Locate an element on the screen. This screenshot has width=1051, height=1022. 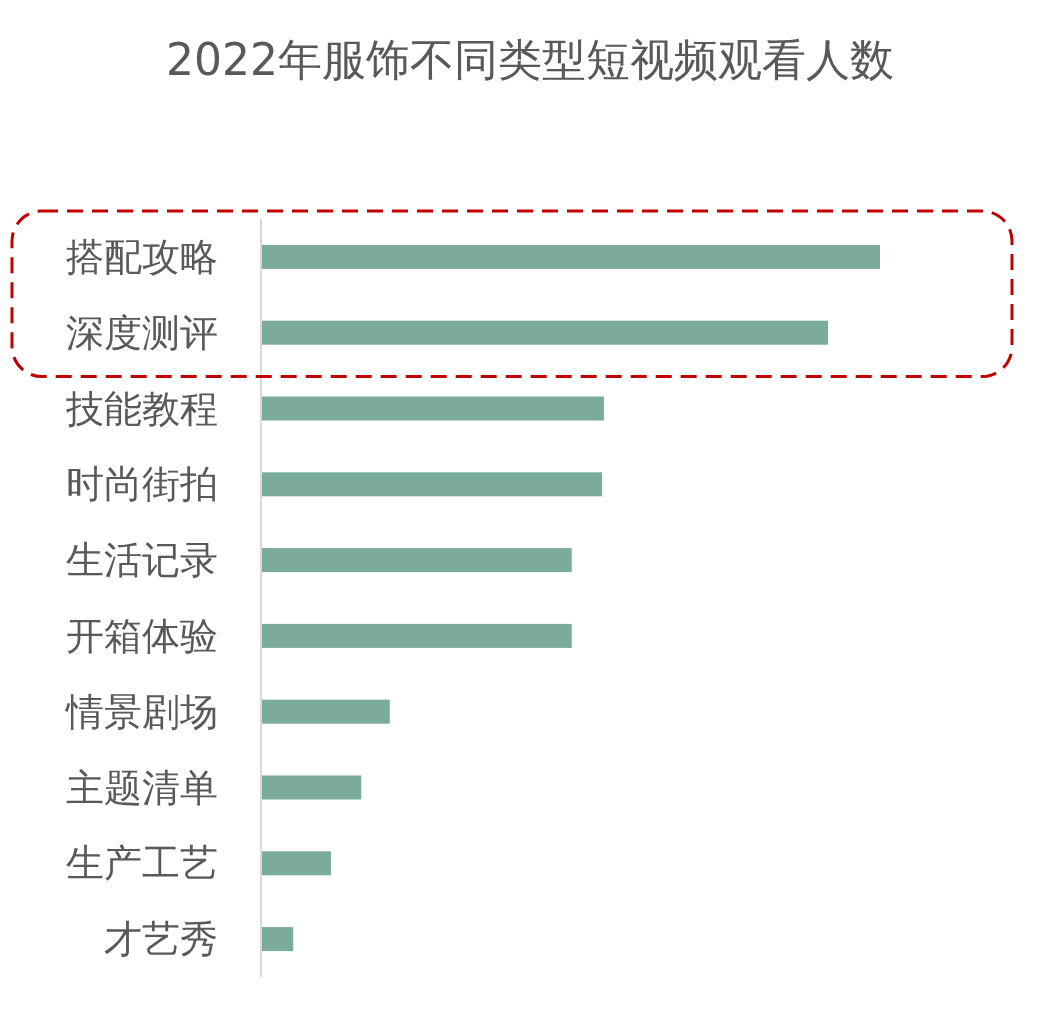
y-tick-label: 时尚街拍 is located at coordinates (142, 484).